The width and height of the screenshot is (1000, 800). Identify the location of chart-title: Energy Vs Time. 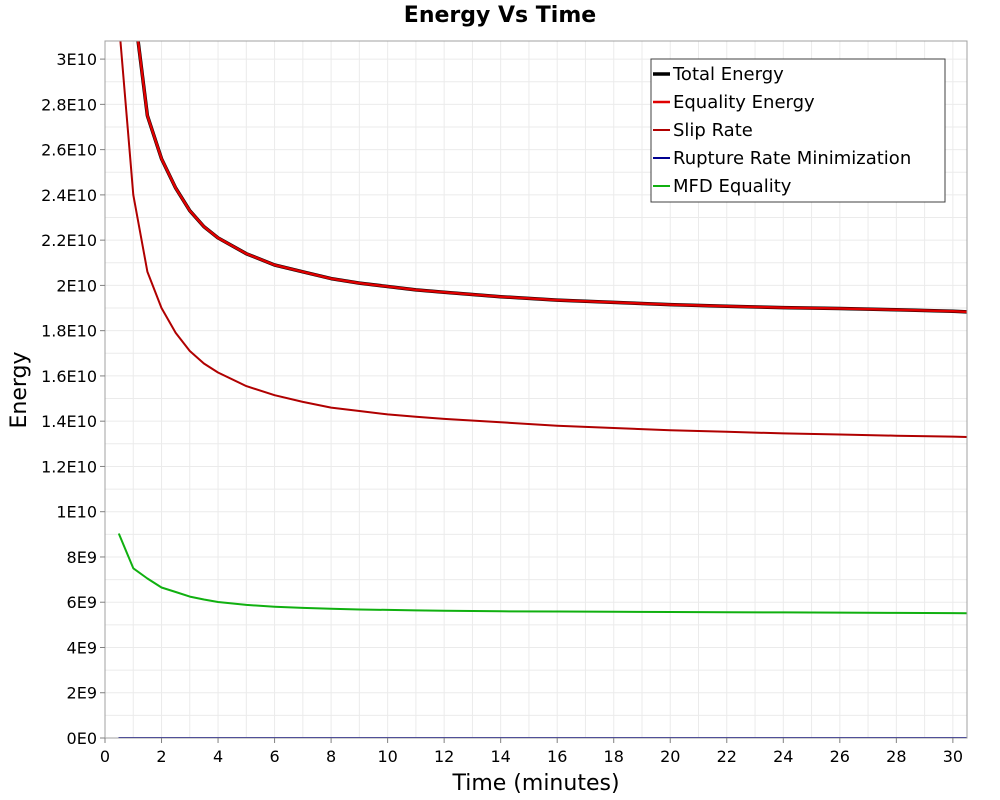
(500, 15).